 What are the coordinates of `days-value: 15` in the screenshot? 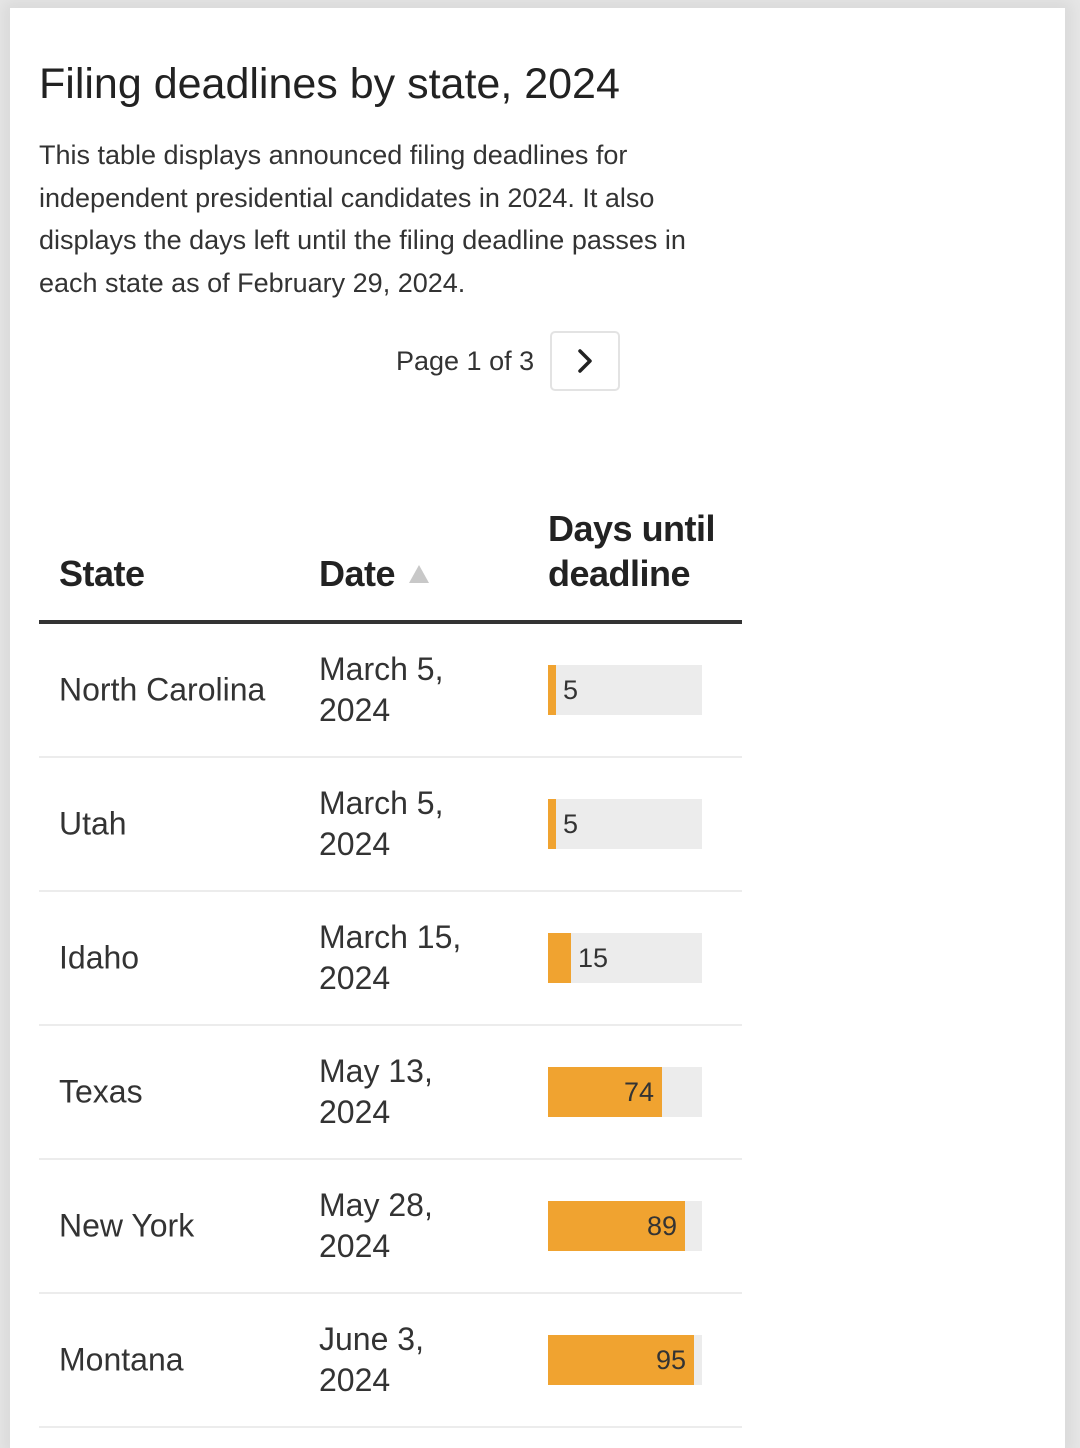 It's located at (593, 958).